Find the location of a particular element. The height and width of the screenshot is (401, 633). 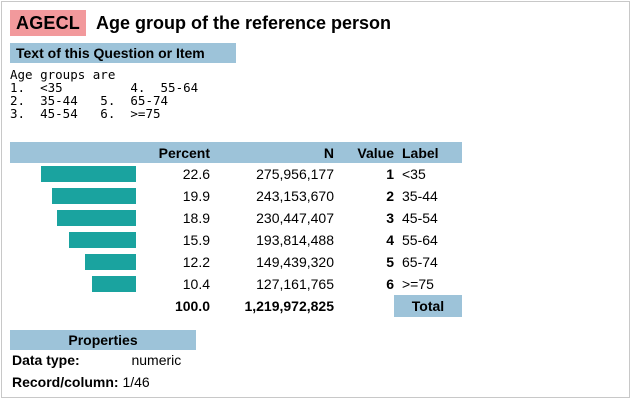

value-cell: 5 is located at coordinates (390, 262).